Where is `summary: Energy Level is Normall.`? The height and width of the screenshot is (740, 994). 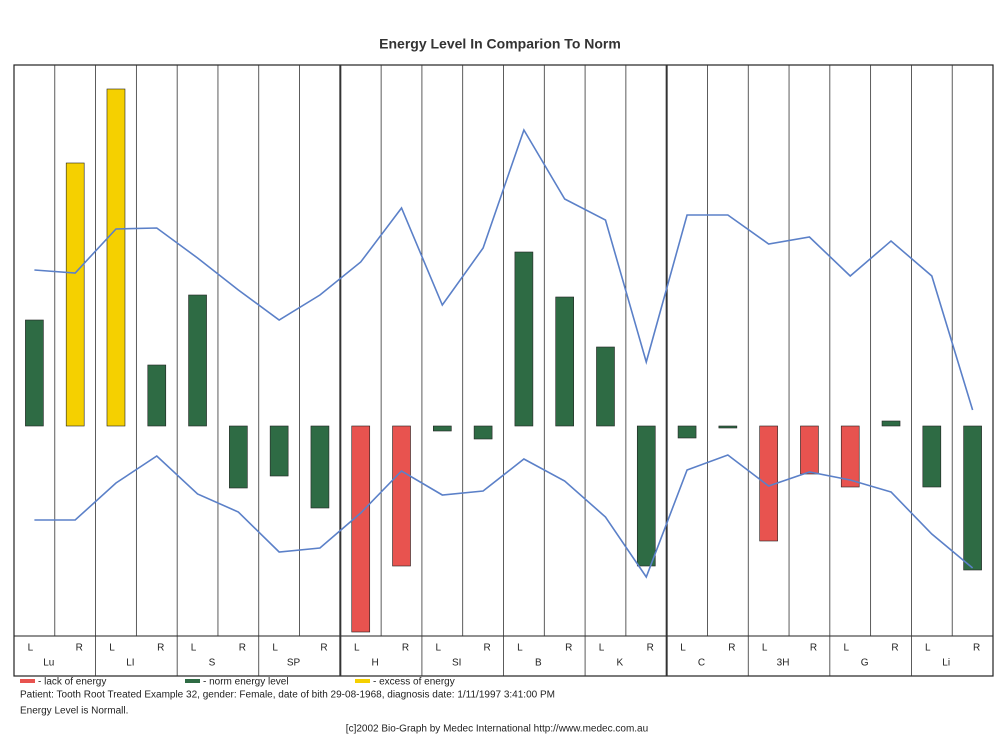
summary: Energy Level is Normall. is located at coordinates (74, 711).